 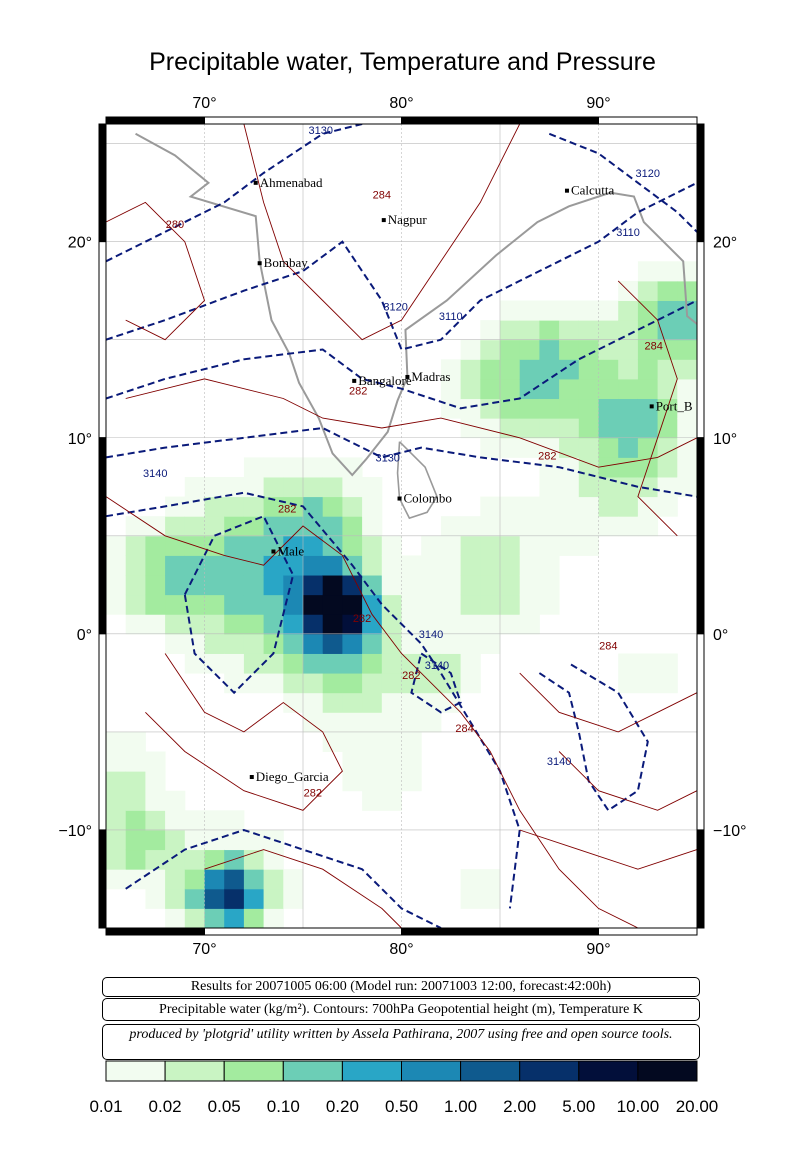 What do you see at coordinates (224, 1106) in the screenshot?
I see `legend-label: 0.05` at bounding box center [224, 1106].